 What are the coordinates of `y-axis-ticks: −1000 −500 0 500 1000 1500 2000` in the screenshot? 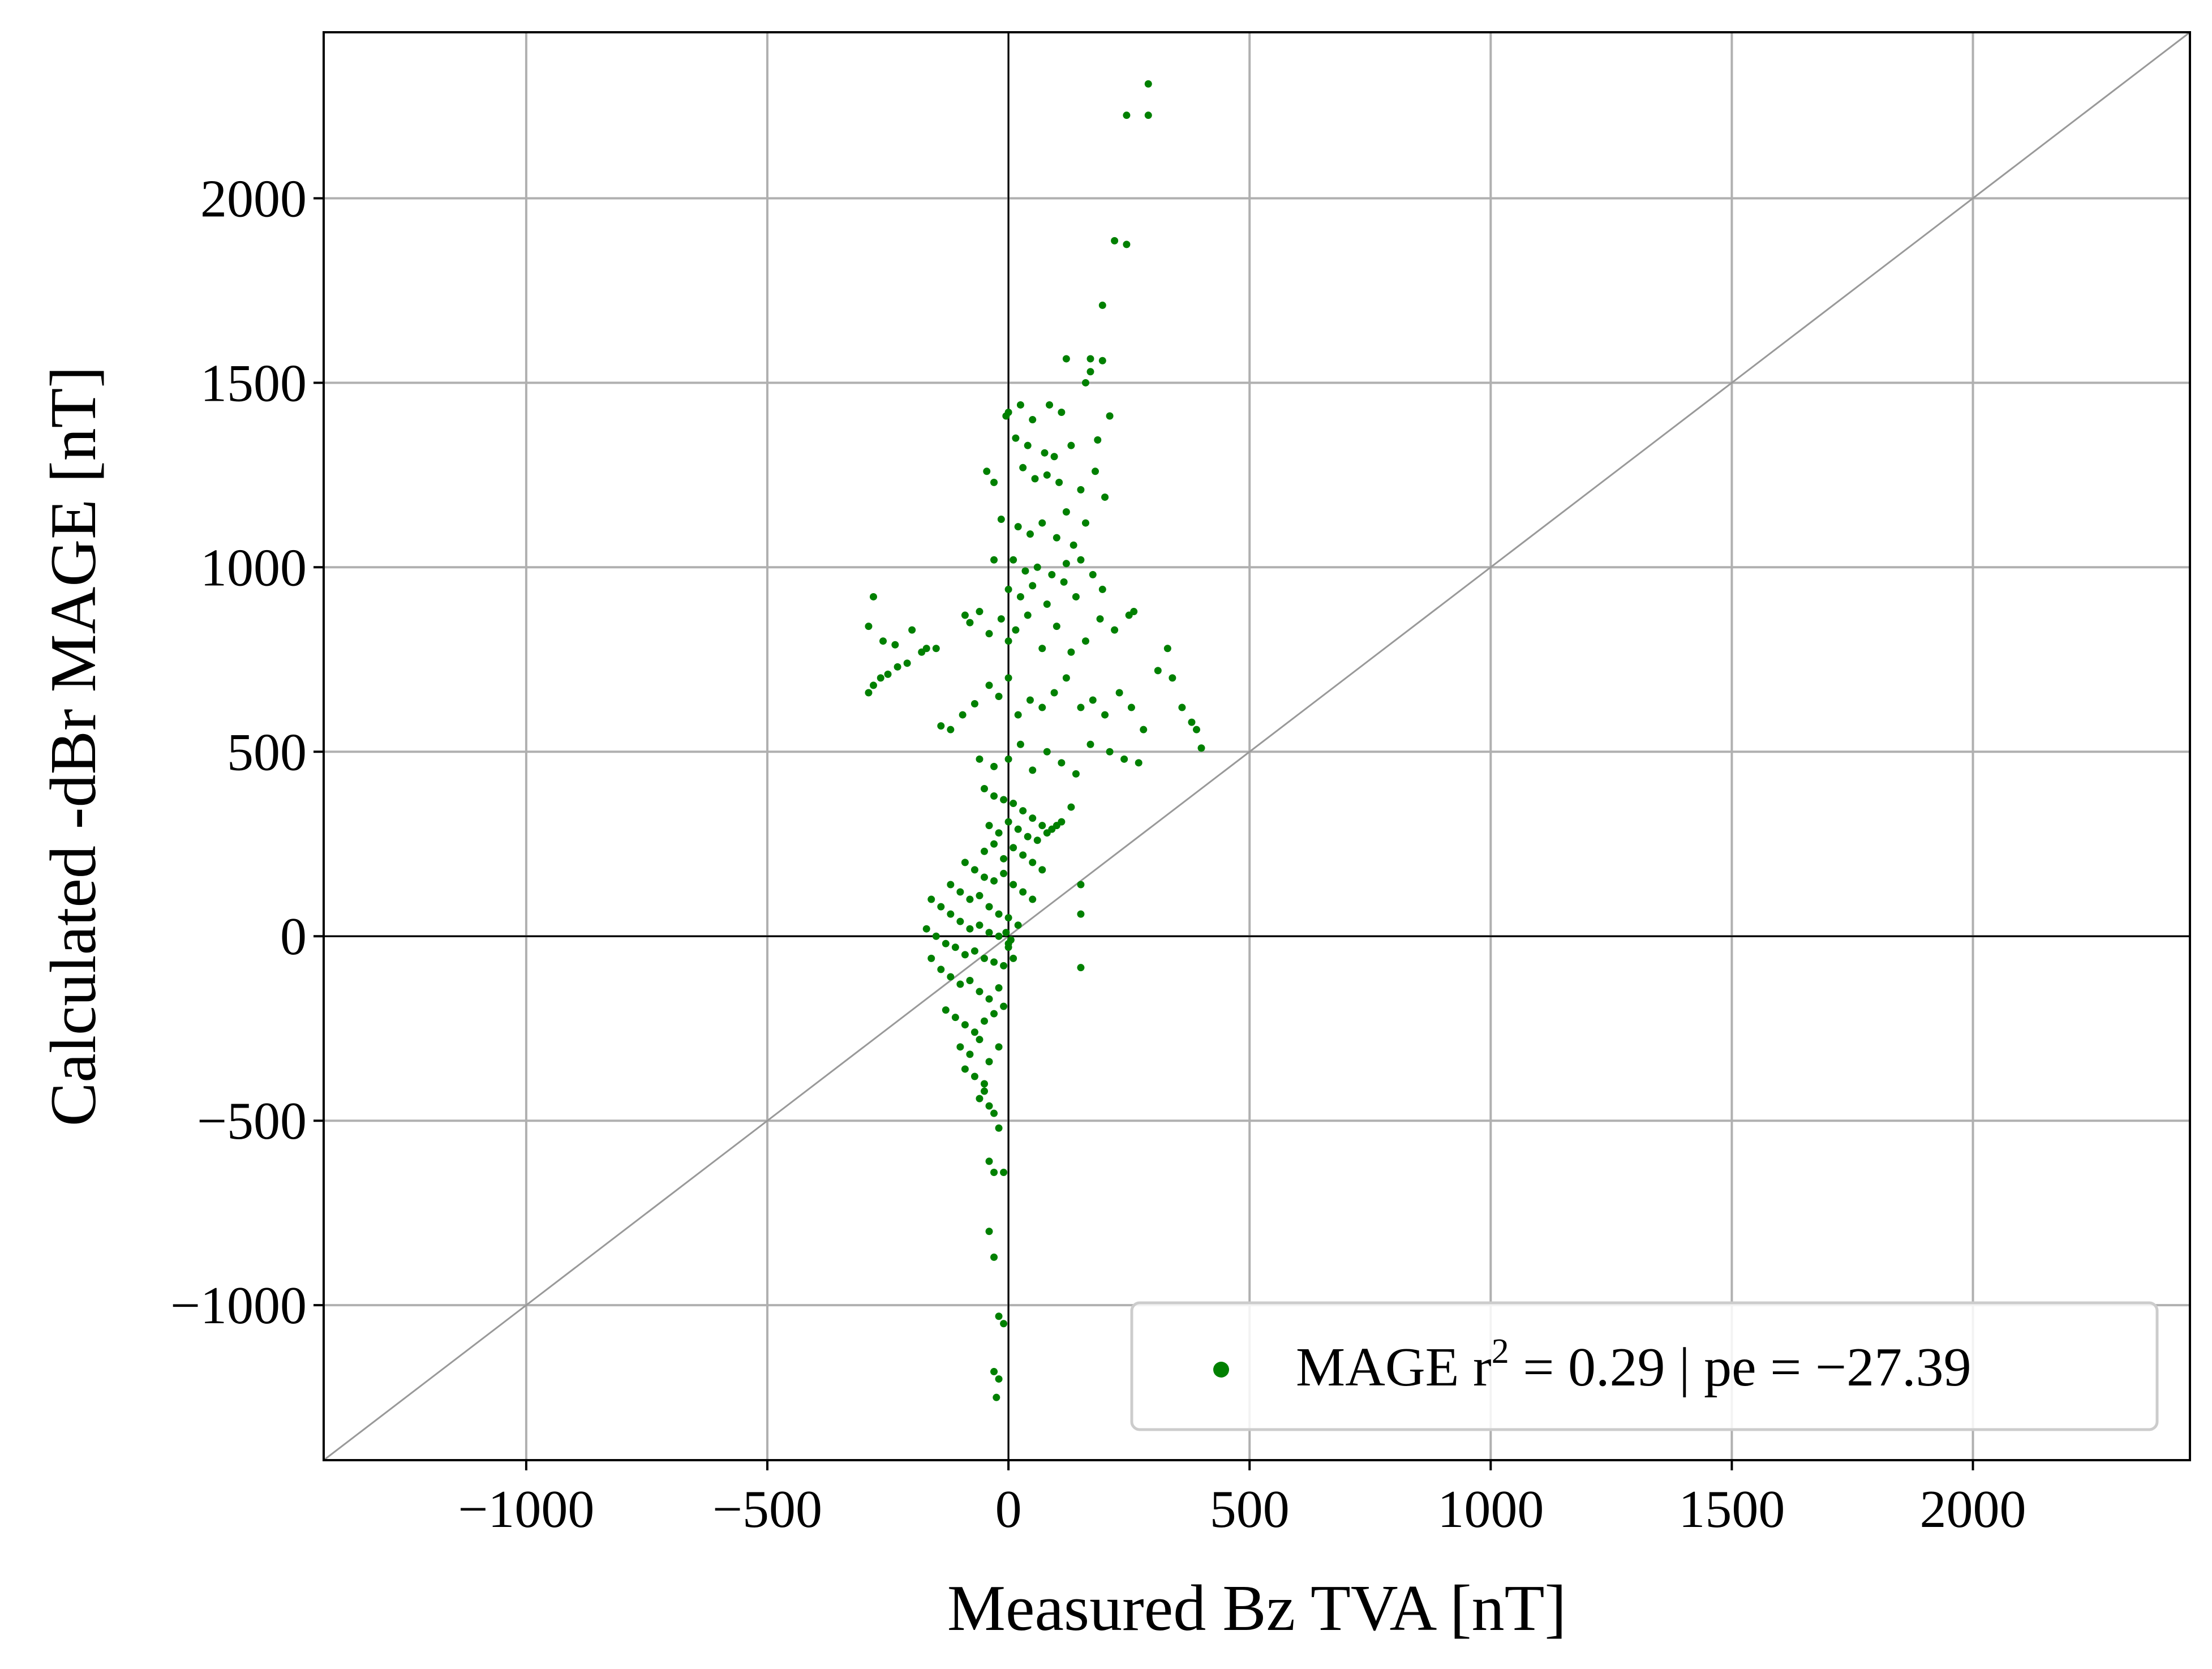 It's located at (247, 752).